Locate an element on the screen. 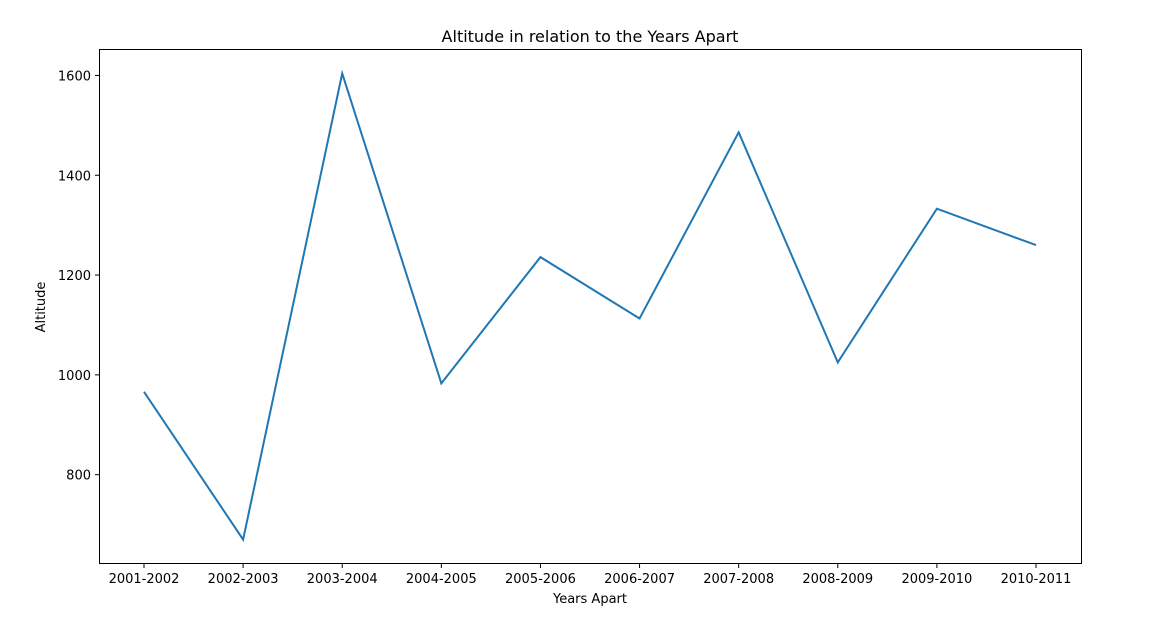 The height and width of the screenshot is (625, 1162). x-tick-label: 2006-2007 is located at coordinates (639, 579).